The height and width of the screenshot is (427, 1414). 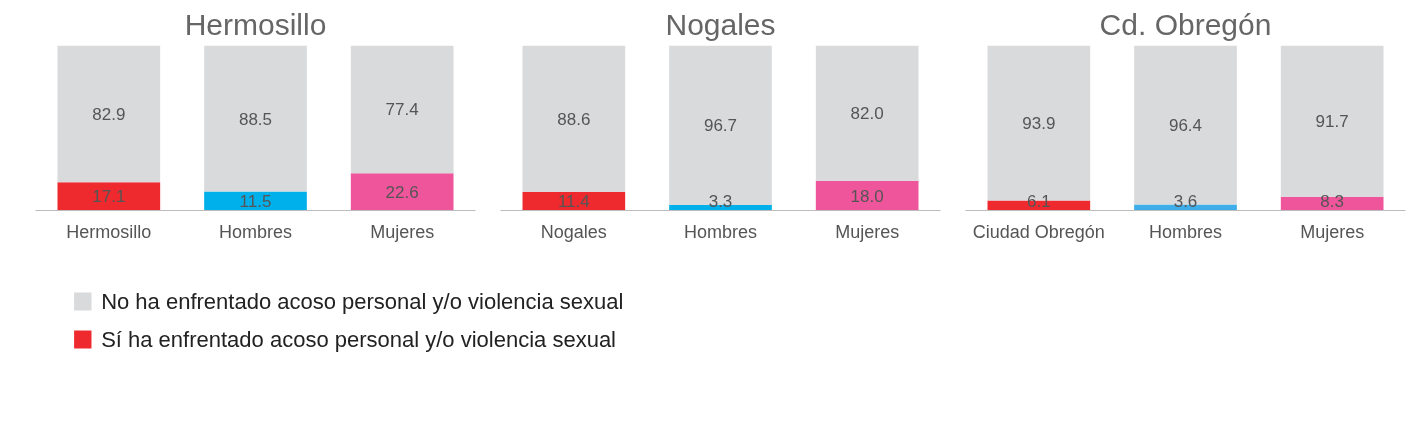 I want to click on data-label: 88.5, so click(x=255, y=119).